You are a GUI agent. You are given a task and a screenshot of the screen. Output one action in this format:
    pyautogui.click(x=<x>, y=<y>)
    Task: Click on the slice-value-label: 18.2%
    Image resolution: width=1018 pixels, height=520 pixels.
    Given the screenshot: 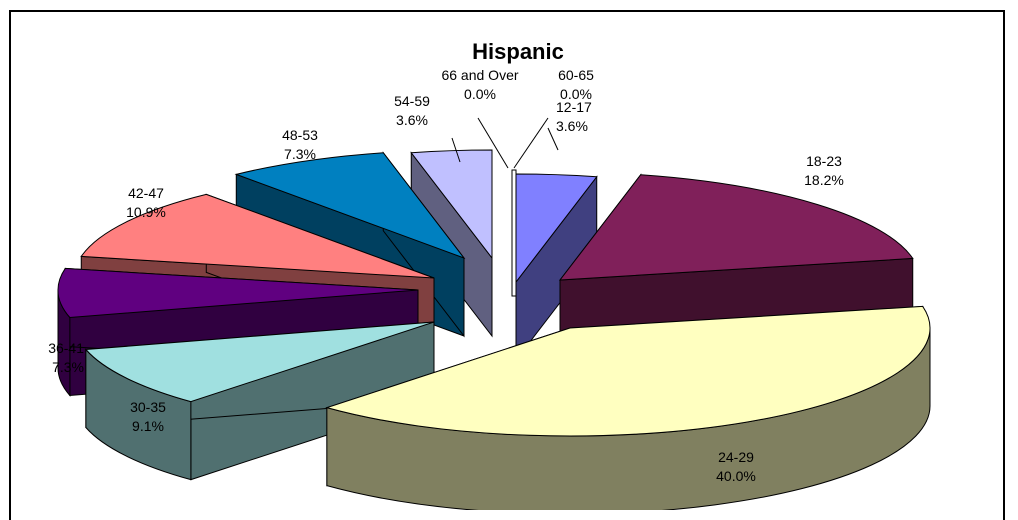 What is the action you would take?
    pyautogui.click(x=824, y=180)
    